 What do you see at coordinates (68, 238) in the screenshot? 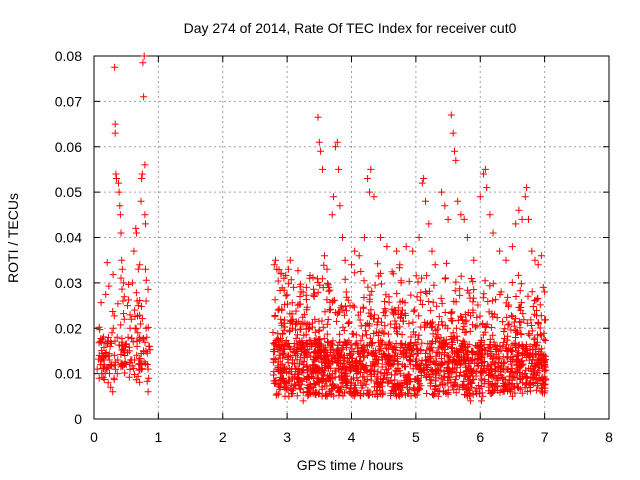
I see `y-tick-label: 0.04` at bounding box center [68, 238].